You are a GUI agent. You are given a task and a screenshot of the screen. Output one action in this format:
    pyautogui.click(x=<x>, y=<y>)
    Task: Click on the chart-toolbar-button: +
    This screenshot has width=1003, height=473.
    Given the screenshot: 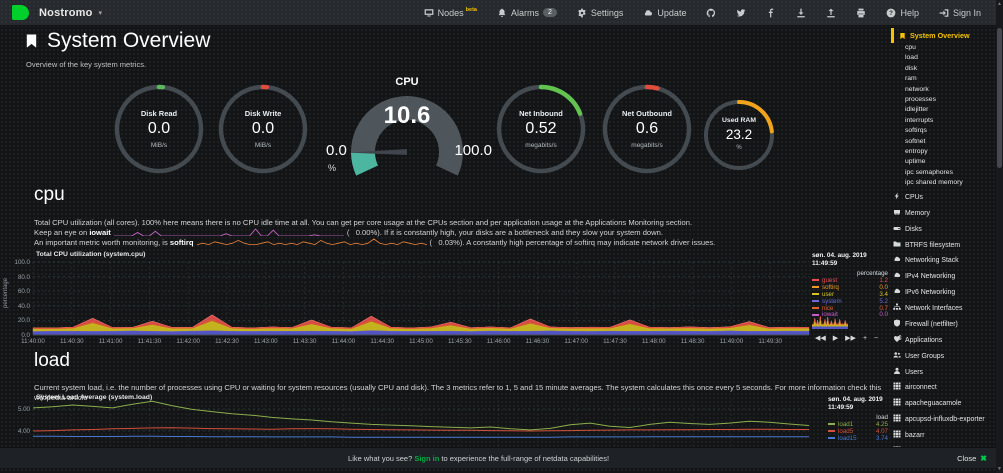 What is the action you would take?
    pyautogui.click(x=865, y=338)
    